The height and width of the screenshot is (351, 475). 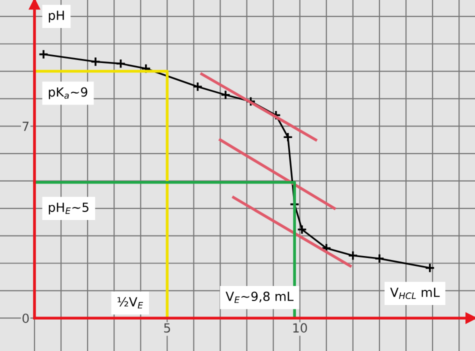 I want to click on annotation: V$_{E}$~9,8 mL, so click(x=260, y=297).